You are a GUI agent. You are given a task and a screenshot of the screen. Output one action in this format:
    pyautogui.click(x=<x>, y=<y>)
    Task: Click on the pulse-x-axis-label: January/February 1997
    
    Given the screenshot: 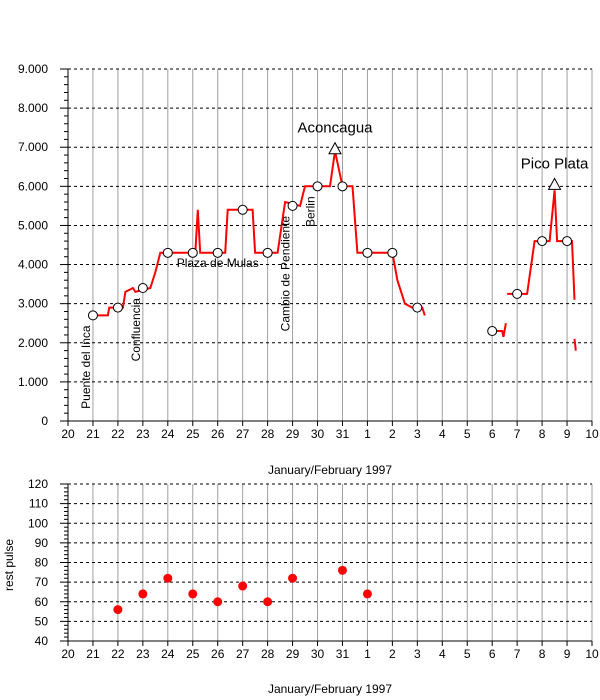 What is the action you would take?
    pyautogui.click(x=330, y=689)
    